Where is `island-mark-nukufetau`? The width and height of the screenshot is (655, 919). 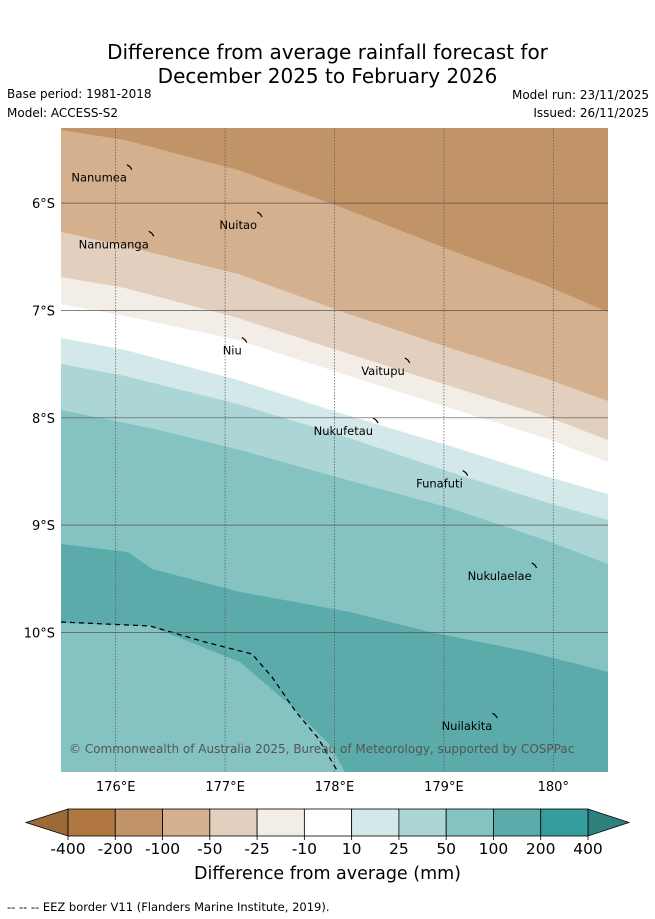
island-mark-nukufetau is located at coordinates (375, 420).